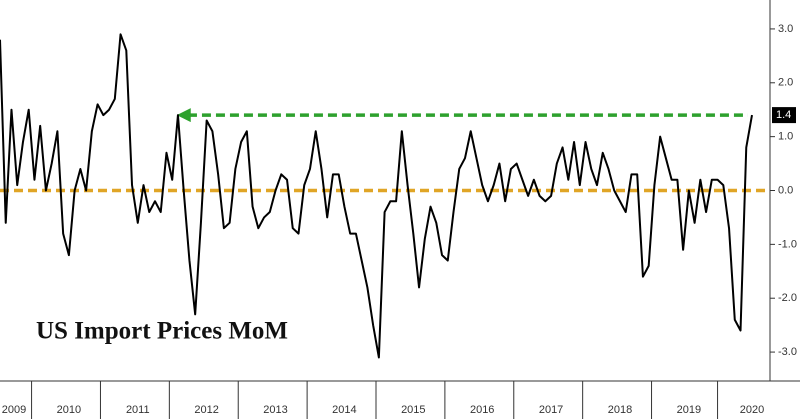  Describe the element at coordinates (785, 29) in the screenshot. I see `y-tick-label: 3.0` at that location.